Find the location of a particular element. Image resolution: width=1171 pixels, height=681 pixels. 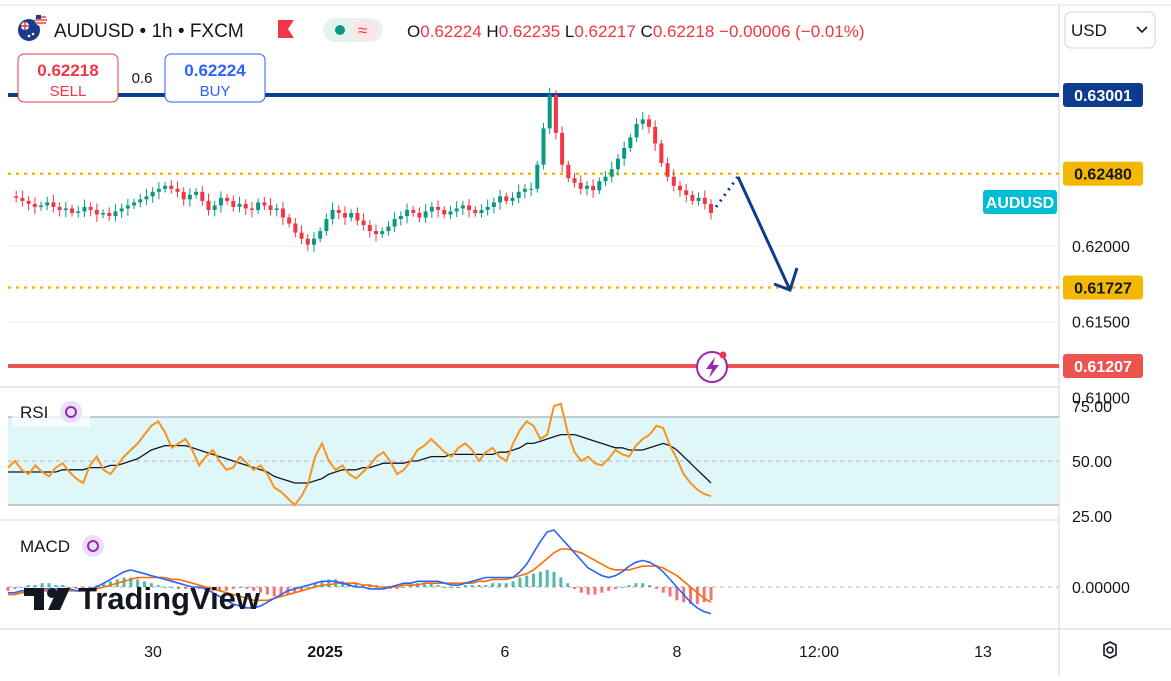

candles is located at coordinates (363, 170).